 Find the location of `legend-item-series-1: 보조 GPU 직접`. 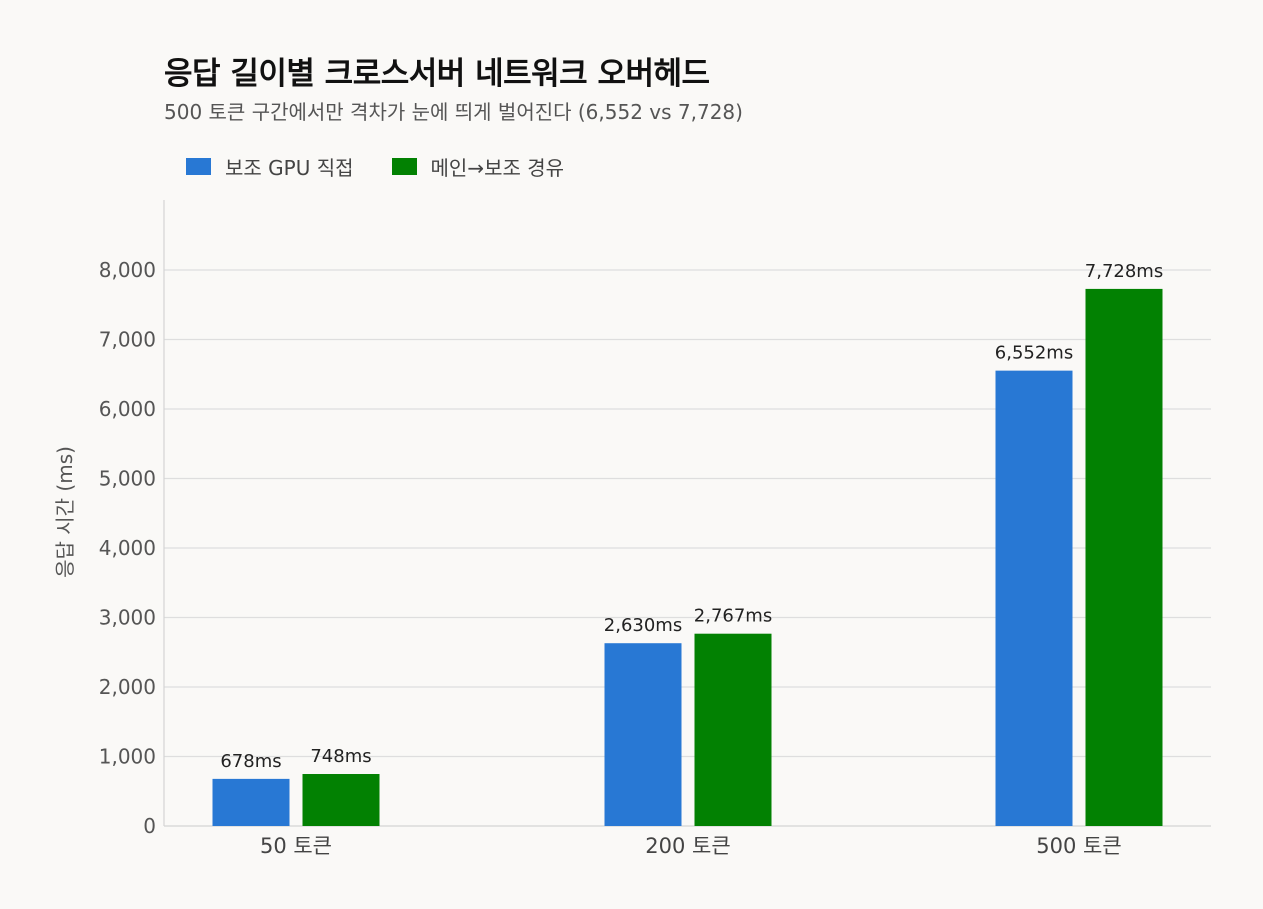

legend-item-series-1: 보조 GPU 직접 is located at coordinates (270, 166).